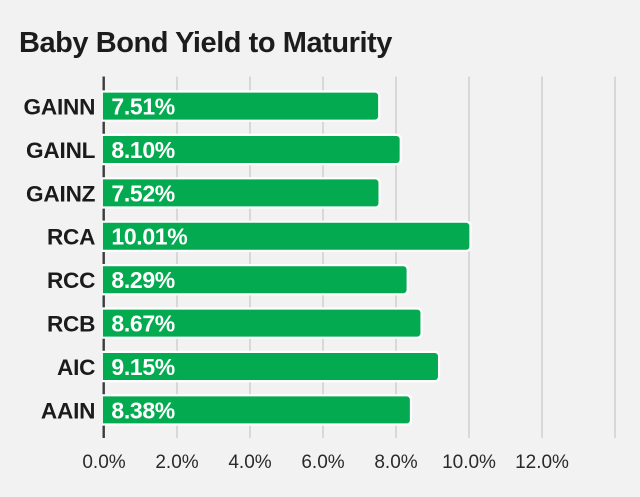 The image size is (640, 497). What do you see at coordinates (71, 324) in the screenshot?
I see `svg-text: RCB` at bounding box center [71, 324].